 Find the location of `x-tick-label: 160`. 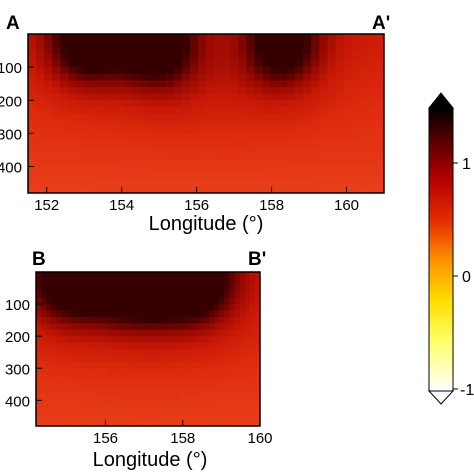

x-tick-label: 160 is located at coordinates (346, 205).